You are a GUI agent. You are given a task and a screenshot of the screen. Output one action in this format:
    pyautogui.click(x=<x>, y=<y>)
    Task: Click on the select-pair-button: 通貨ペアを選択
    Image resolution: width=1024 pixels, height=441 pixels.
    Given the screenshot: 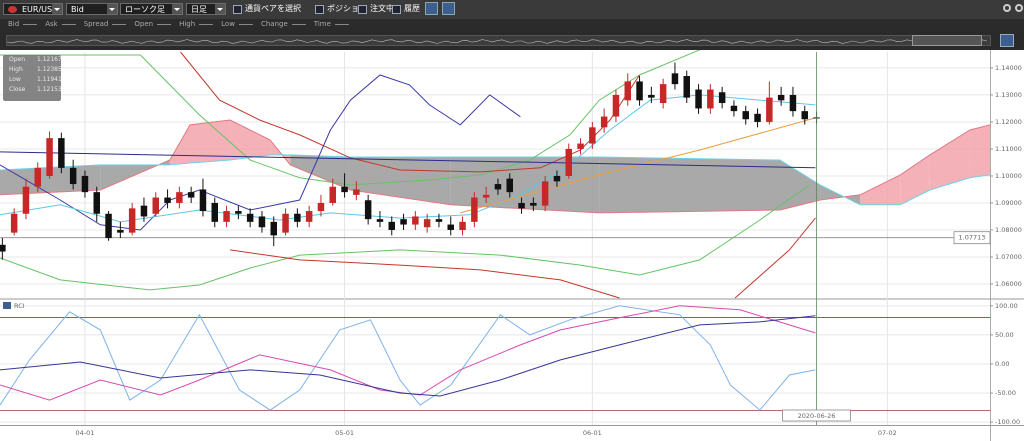 What is the action you would take?
    pyautogui.click(x=267, y=9)
    